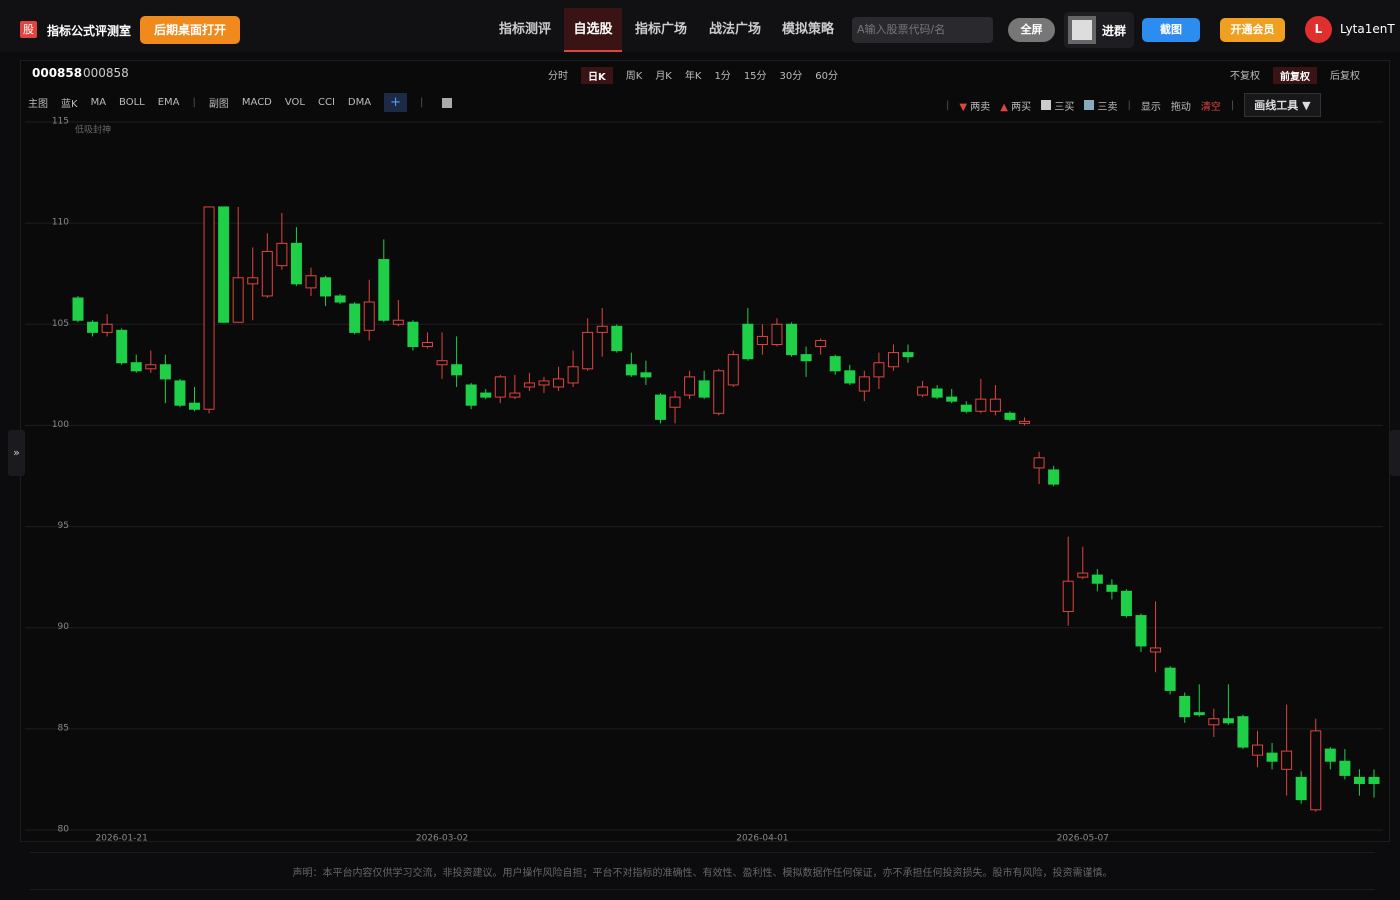 The width and height of the screenshot is (1400, 900). What do you see at coordinates (660, 29) in the screenshot?
I see `nav-item: 指标广场` at bounding box center [660, 29].